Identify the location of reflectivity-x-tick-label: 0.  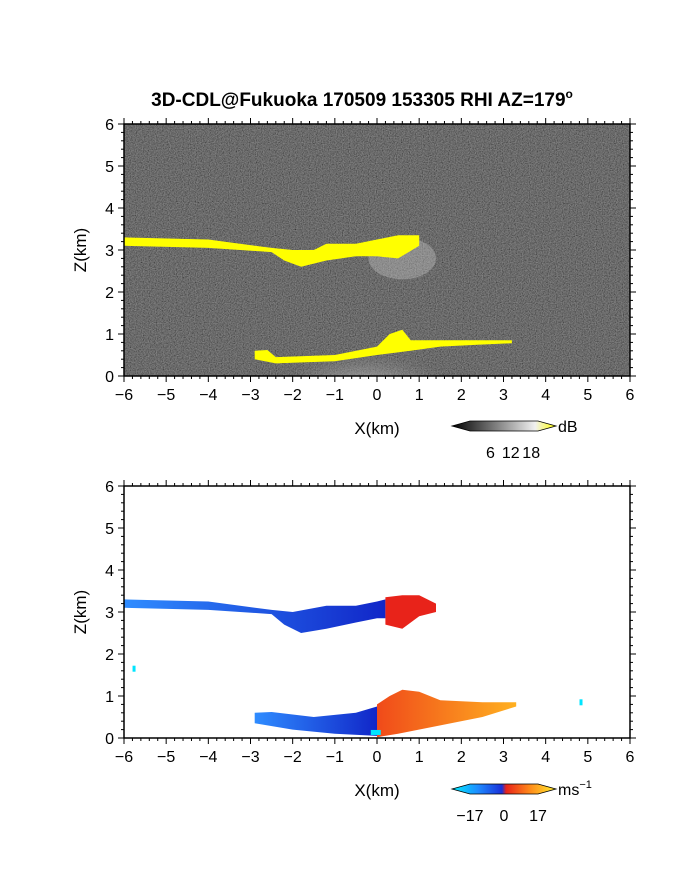
(377, 395).